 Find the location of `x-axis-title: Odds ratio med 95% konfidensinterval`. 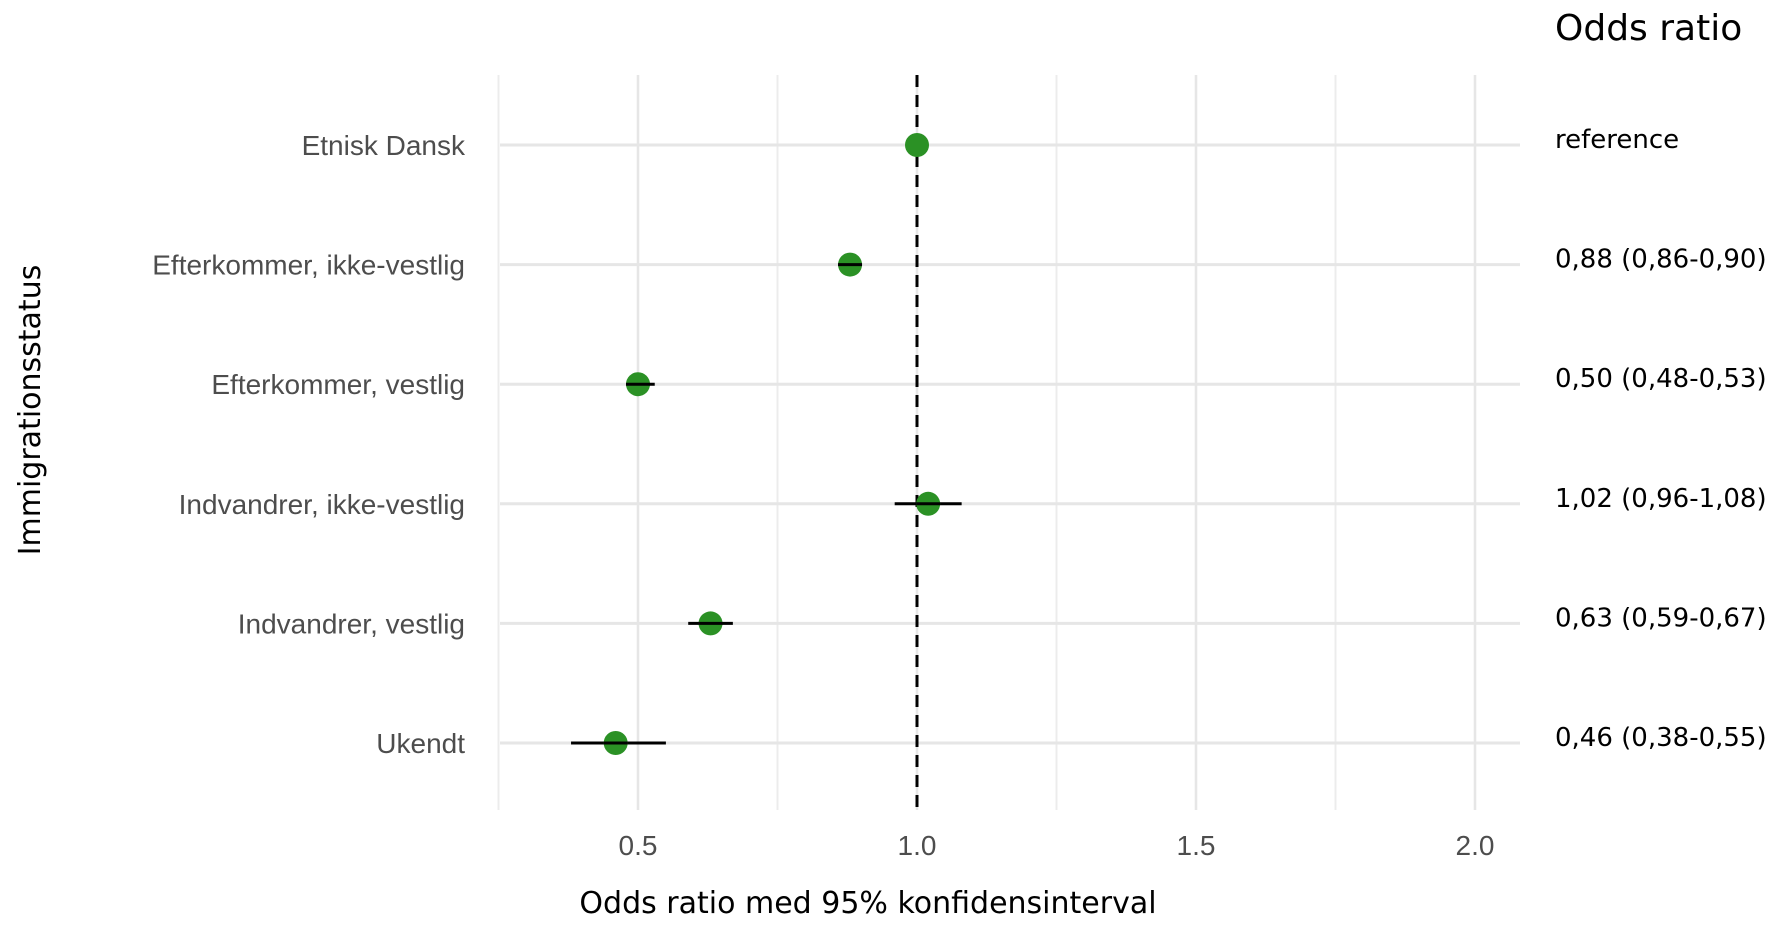

x-axis-title: Odds ratio med 95% konfidensinterval is located at coordinates (867, 903).